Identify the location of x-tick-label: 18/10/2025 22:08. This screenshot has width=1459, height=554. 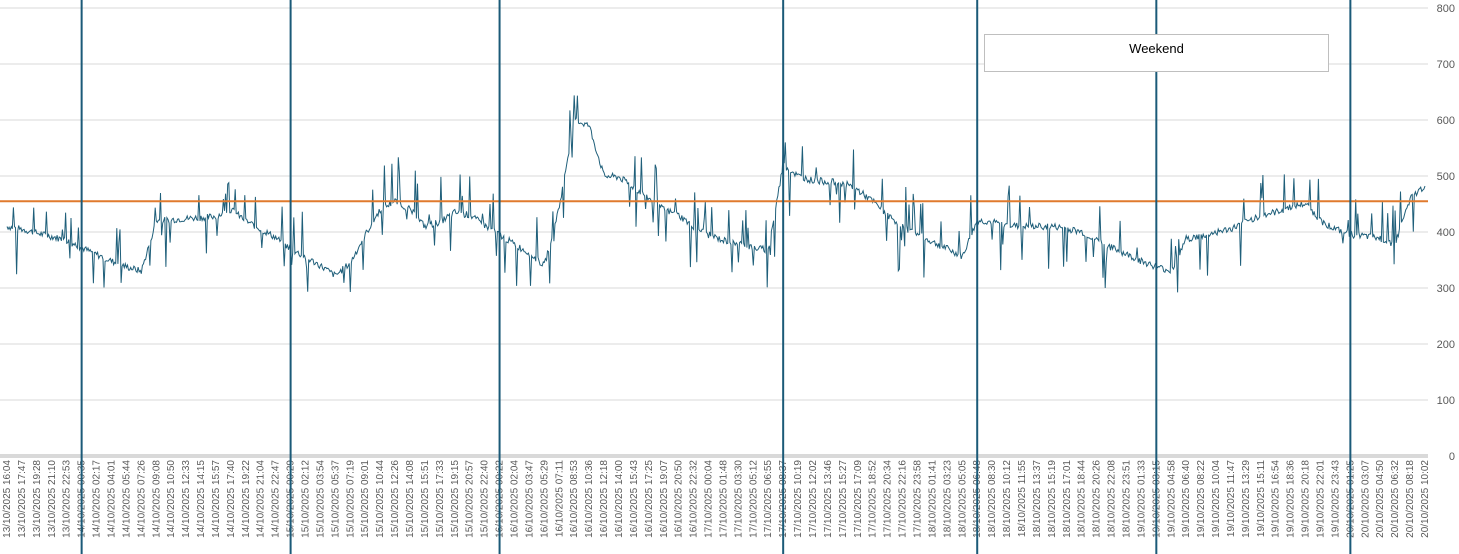
(1112, 499).